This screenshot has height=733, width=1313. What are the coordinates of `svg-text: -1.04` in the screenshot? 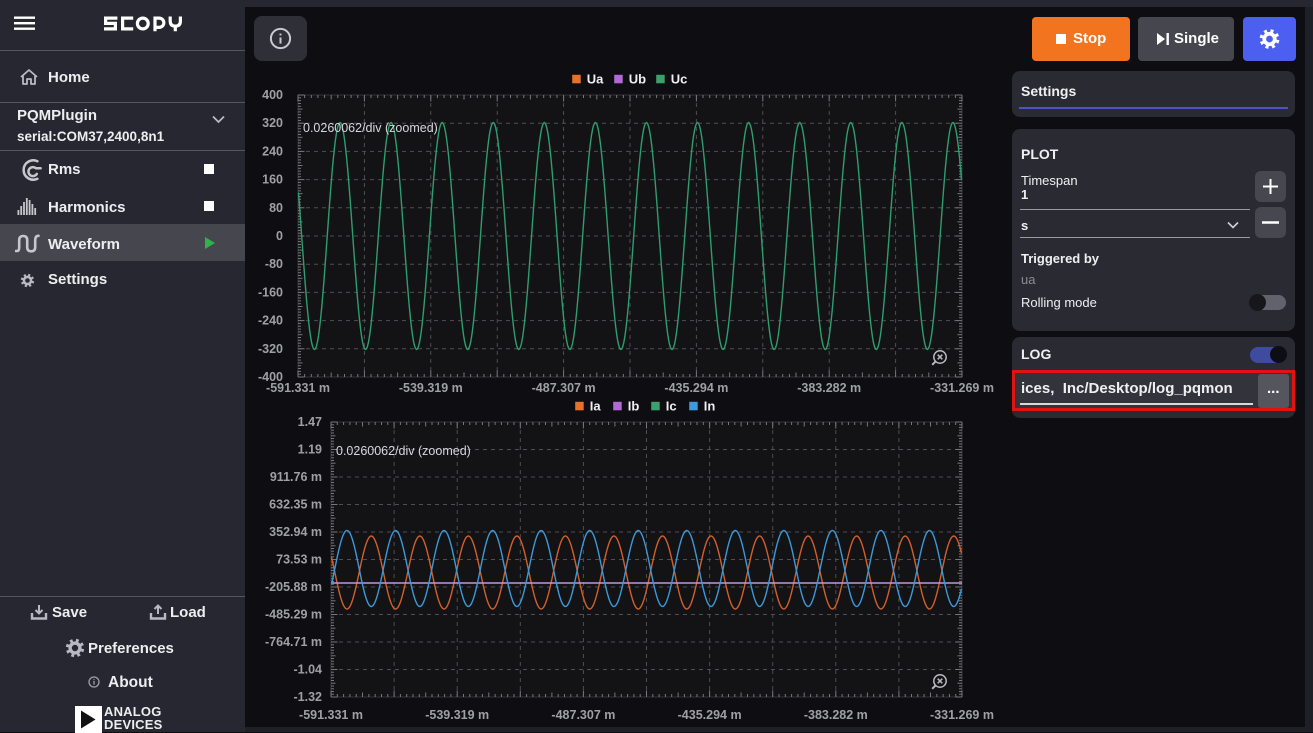 It's located at (308, 670).